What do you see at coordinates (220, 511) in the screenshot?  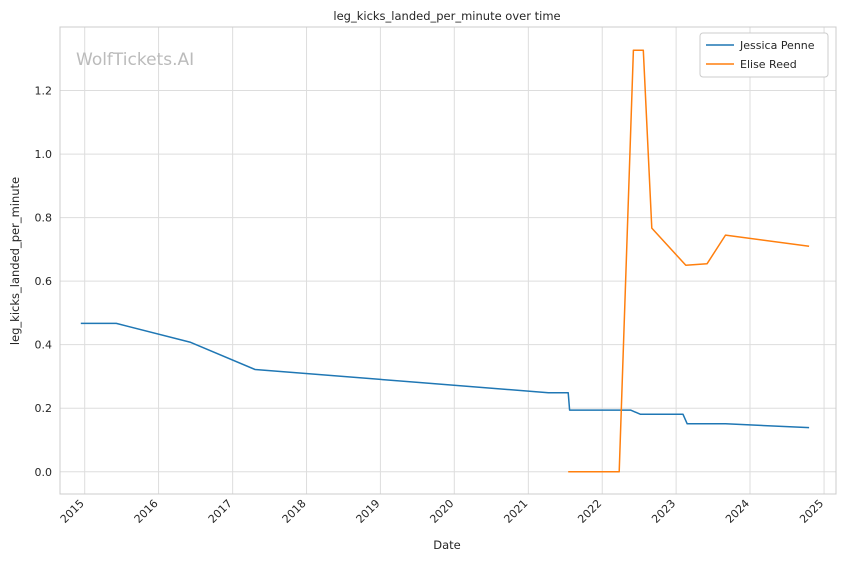 I see `x-tick-label: 2017` at bounding box center [220, 511].